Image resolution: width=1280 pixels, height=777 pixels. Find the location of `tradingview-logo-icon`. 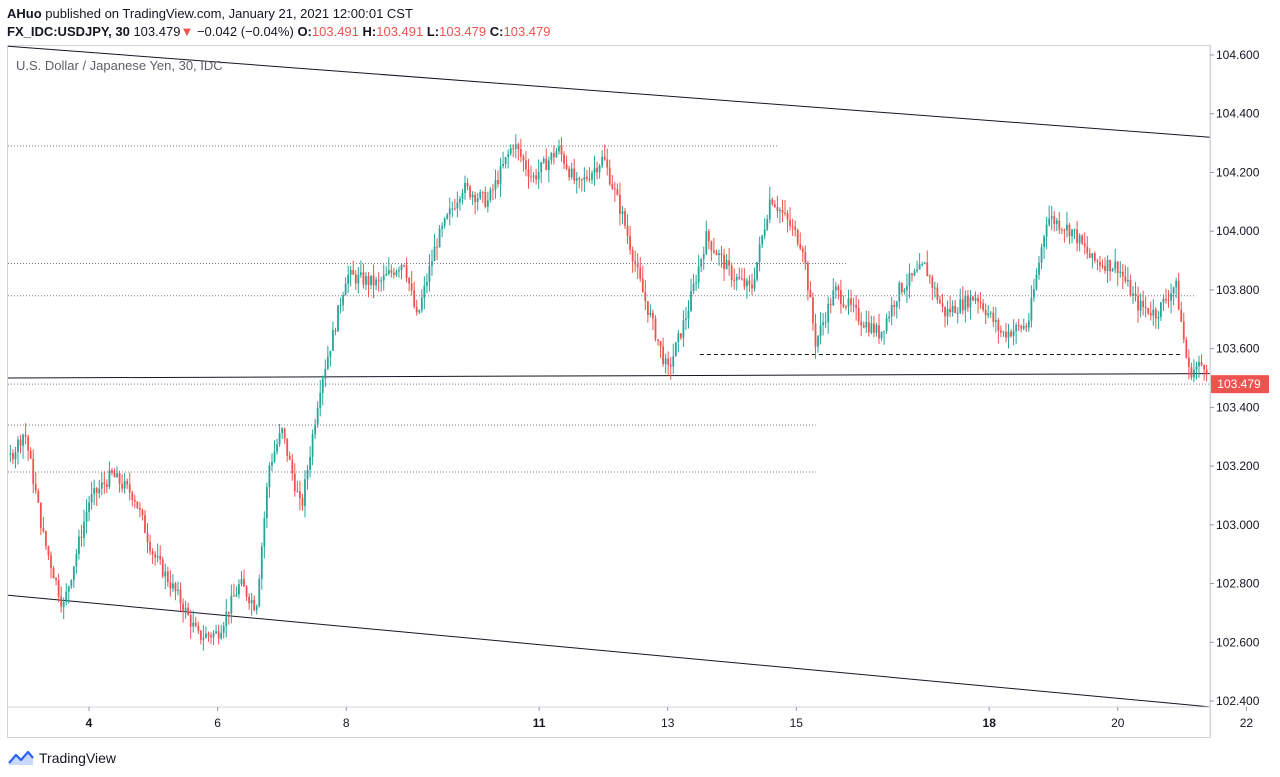

tradingview-logo-icon is located at coordinates (21, 758).